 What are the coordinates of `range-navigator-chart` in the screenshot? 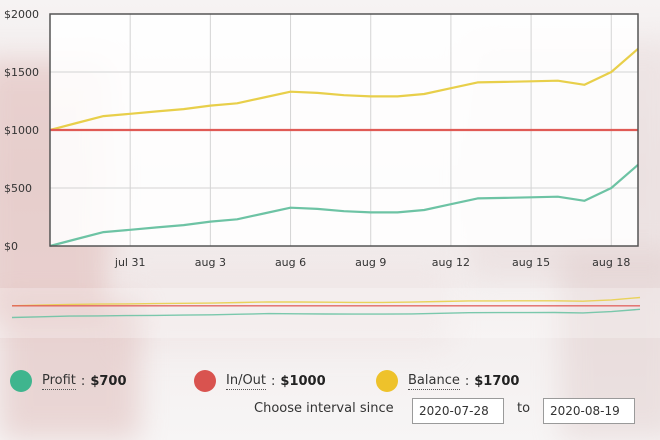 It's located at (330, 313).